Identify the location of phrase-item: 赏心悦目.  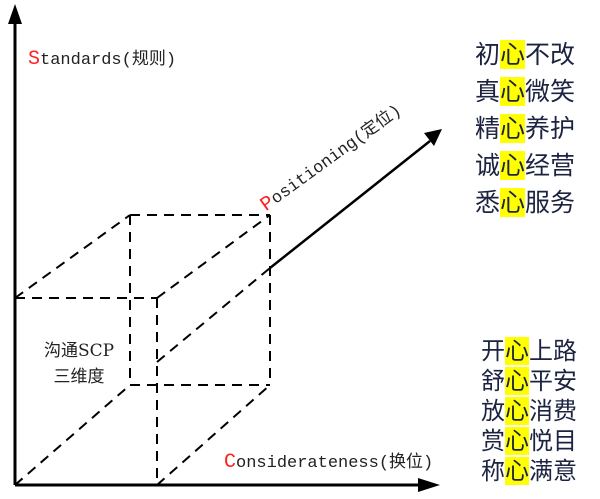
(529, 441).